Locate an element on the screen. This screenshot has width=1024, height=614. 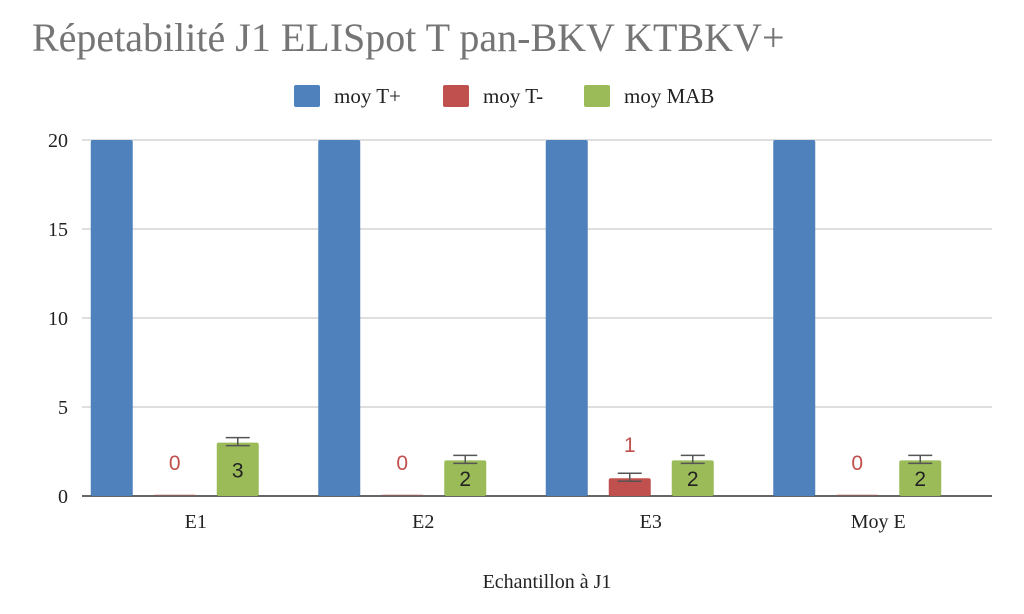
bar-moy-t+-e2 is located at coordinates (339, 318).